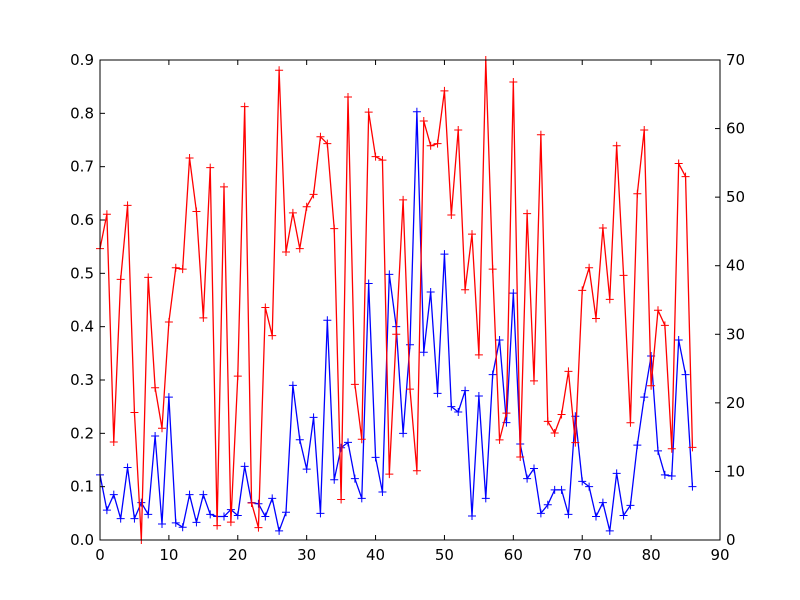 Image resolution: width=800 pixels, height=600 pixels. I want to click on y-tick-label-right: 10, so click(735, 471).